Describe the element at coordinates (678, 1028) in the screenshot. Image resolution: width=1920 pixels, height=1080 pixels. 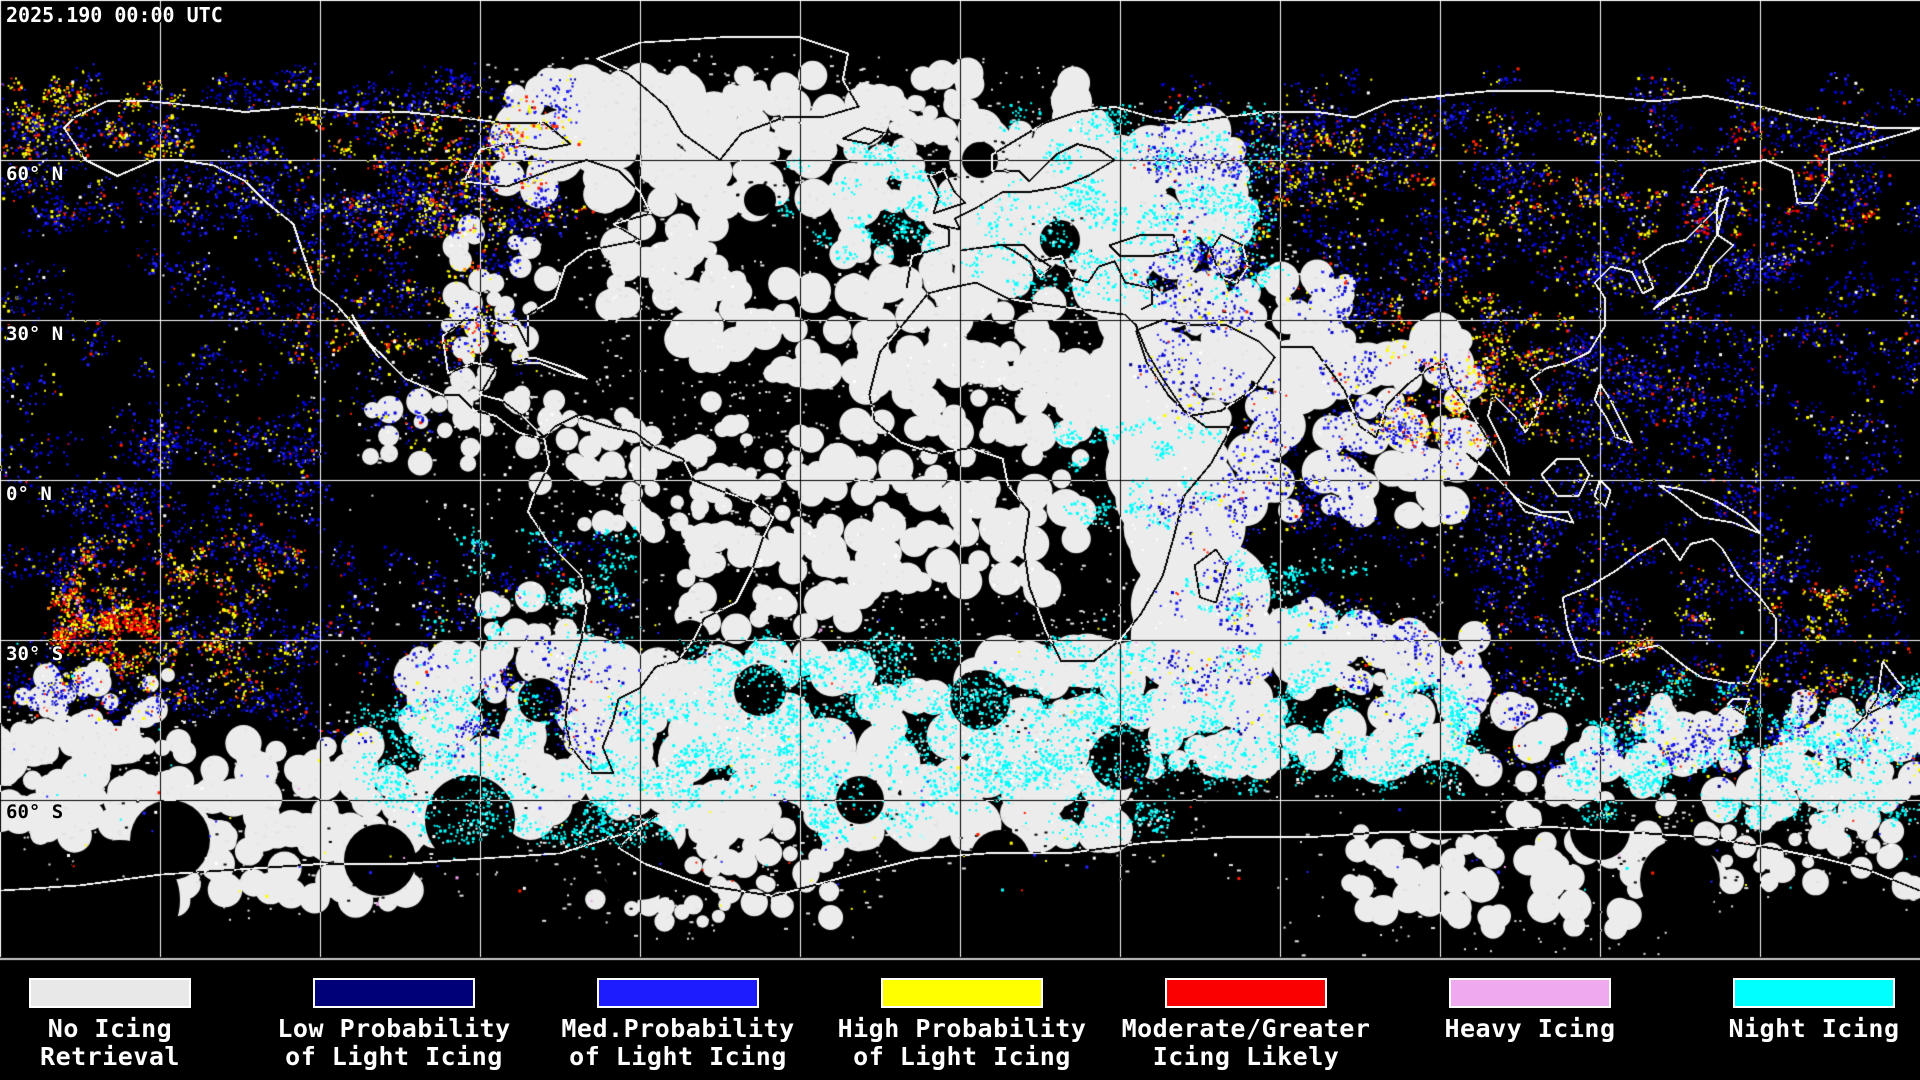
I see `legend-label: Med.Probability` at that location.